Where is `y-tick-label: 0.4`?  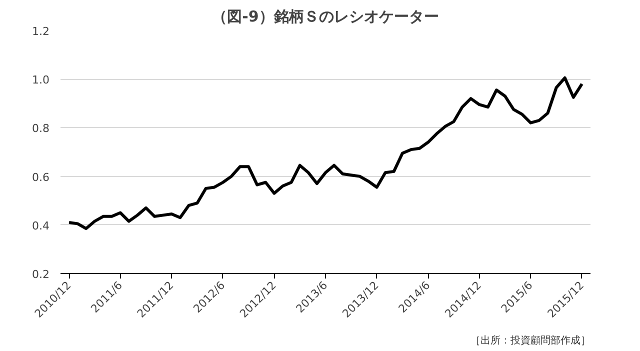 y-tick-label: 0.4 is located at coordinates (41, 225).